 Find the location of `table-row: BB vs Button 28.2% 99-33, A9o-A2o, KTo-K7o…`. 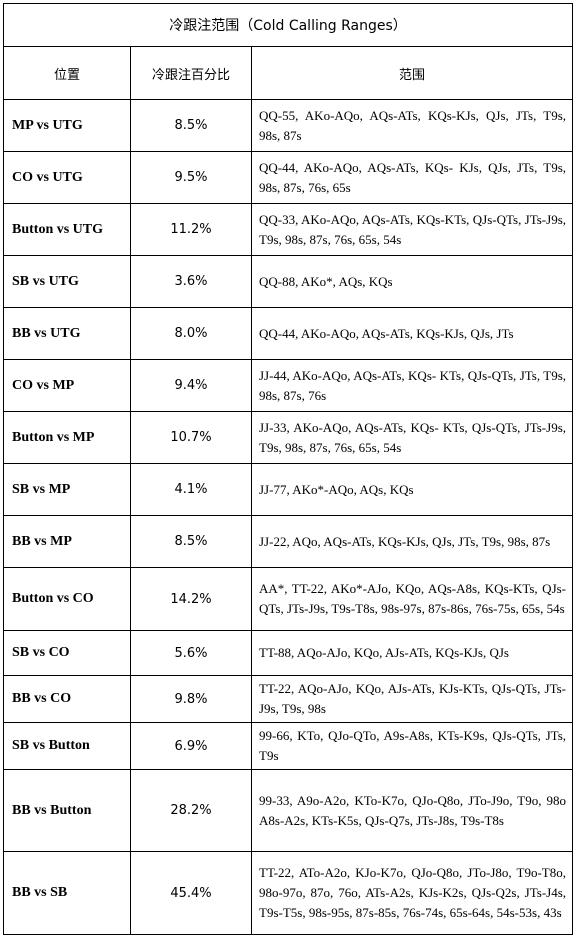

table-row: BB vs Button 28.2% 99-33, A9o-A2o, KTo-K7o… is located at coordinates (288, 810).